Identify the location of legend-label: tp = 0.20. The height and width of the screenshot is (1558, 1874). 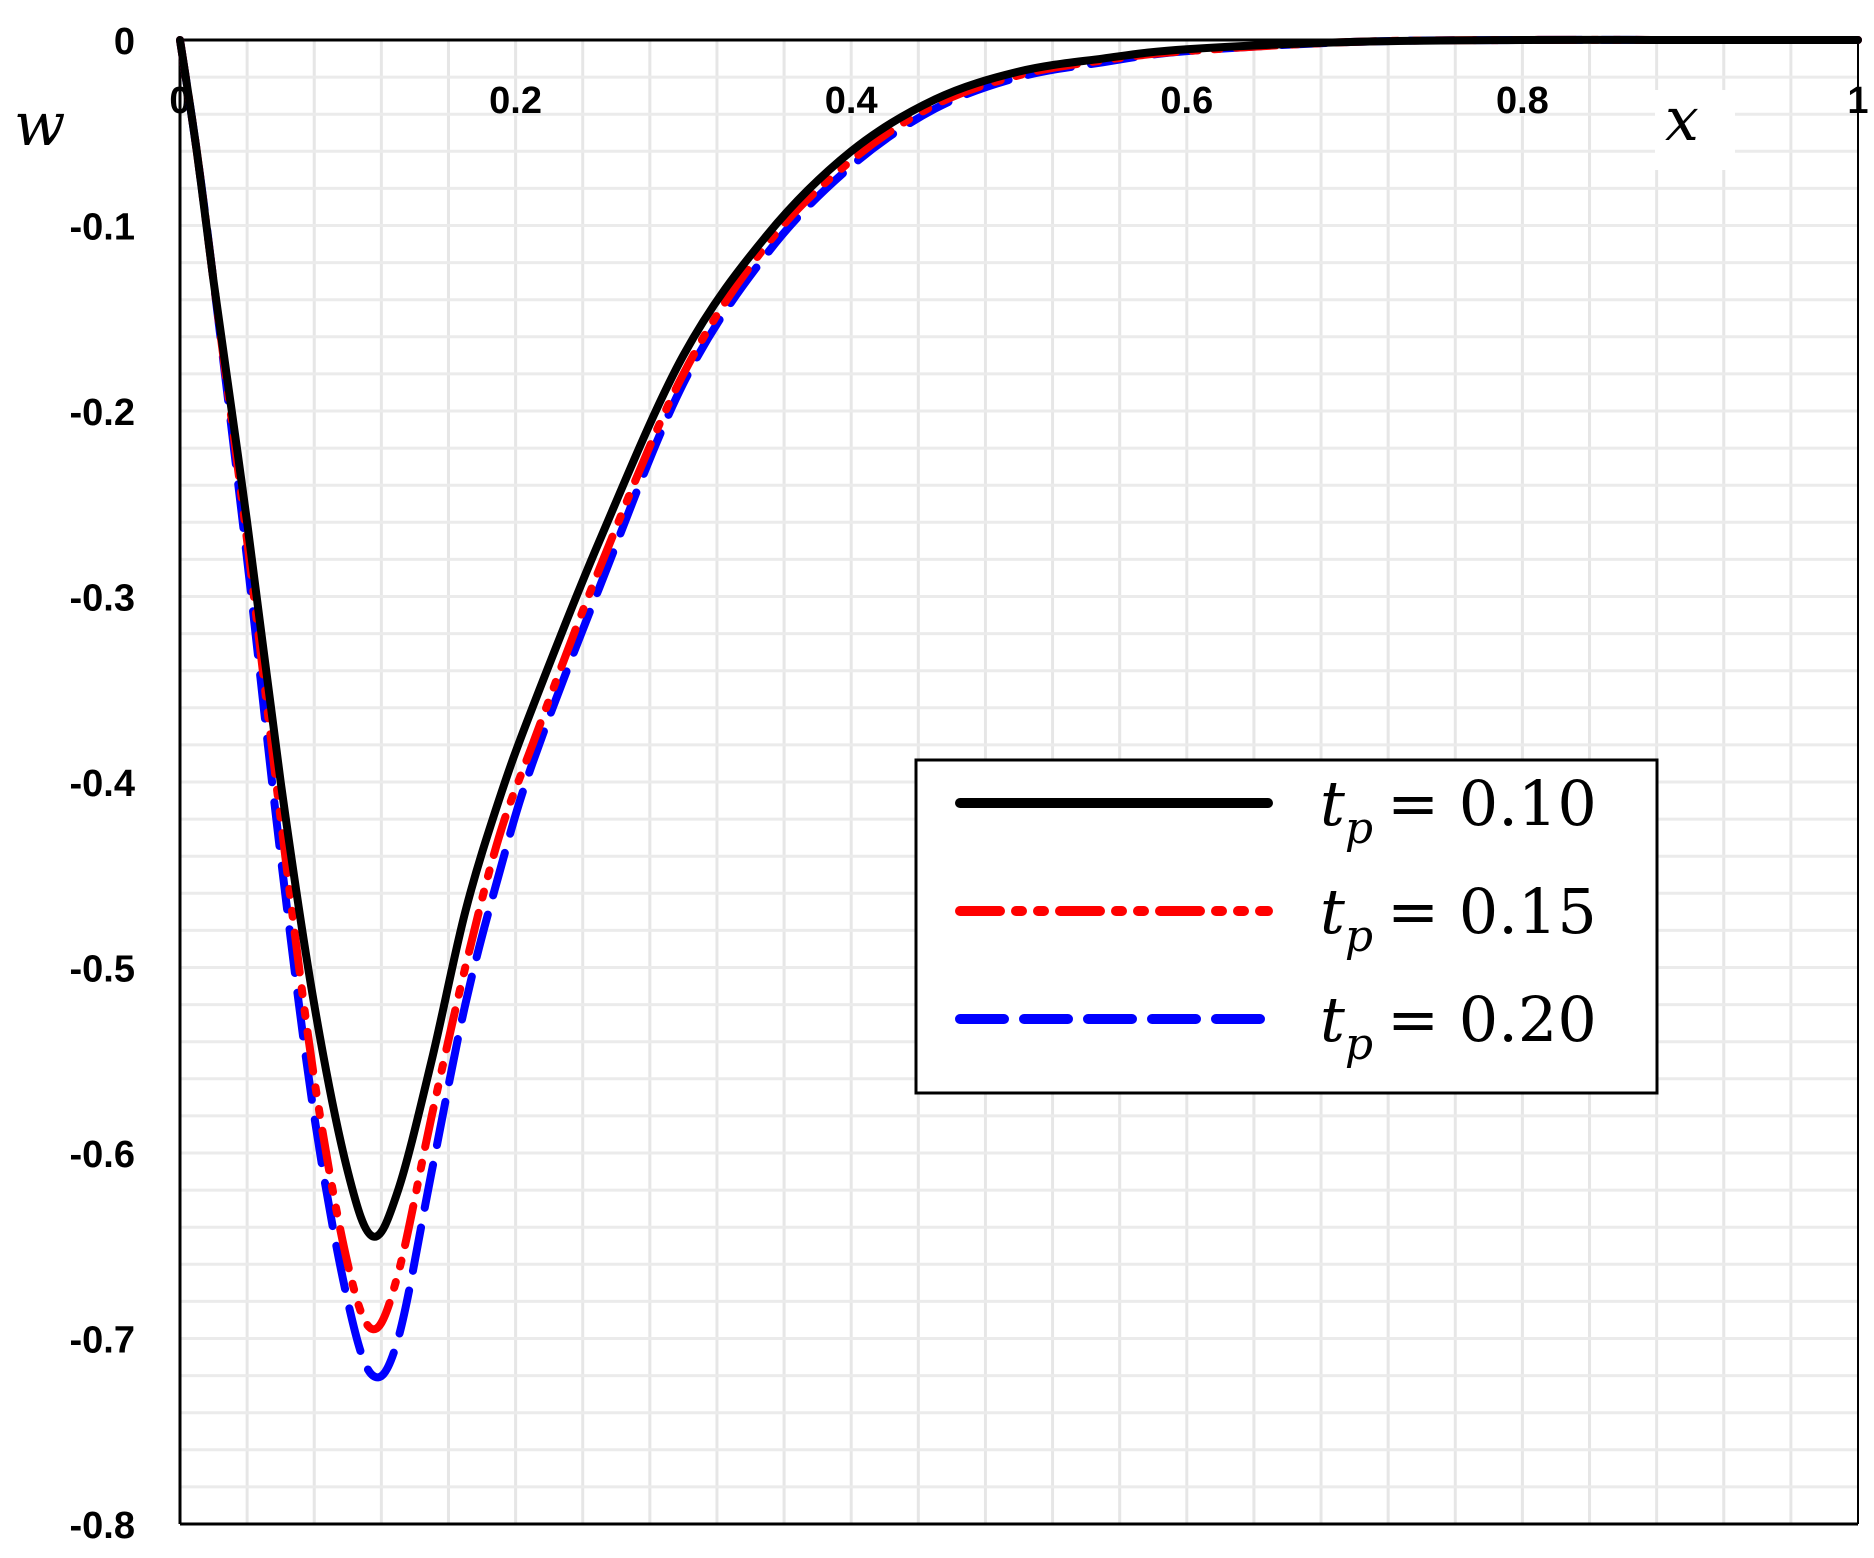
(1458, 1026).